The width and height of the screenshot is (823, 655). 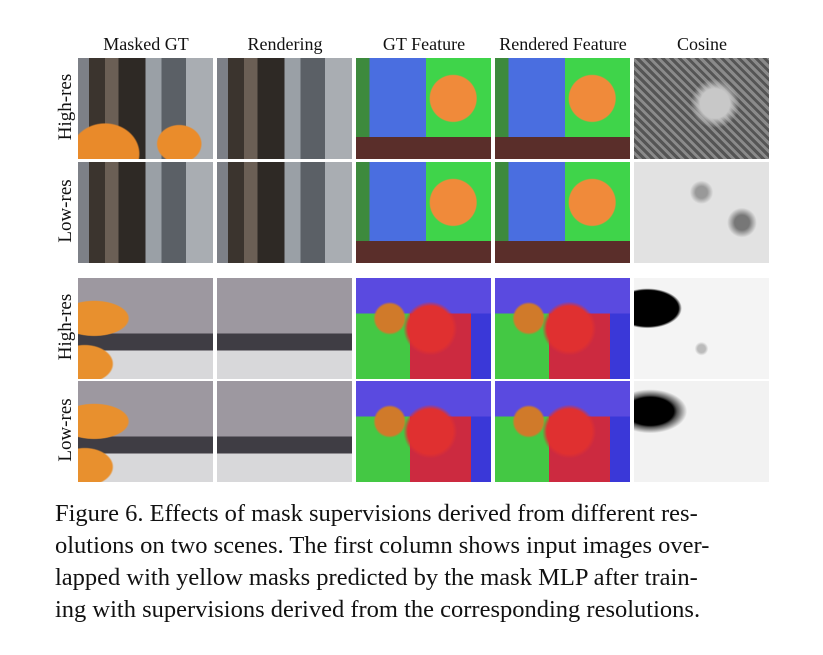 What do you see at coordinates (146, 44) in the screenshot?
I see `column-header: Masked GT` at bounding box center [146, 44].